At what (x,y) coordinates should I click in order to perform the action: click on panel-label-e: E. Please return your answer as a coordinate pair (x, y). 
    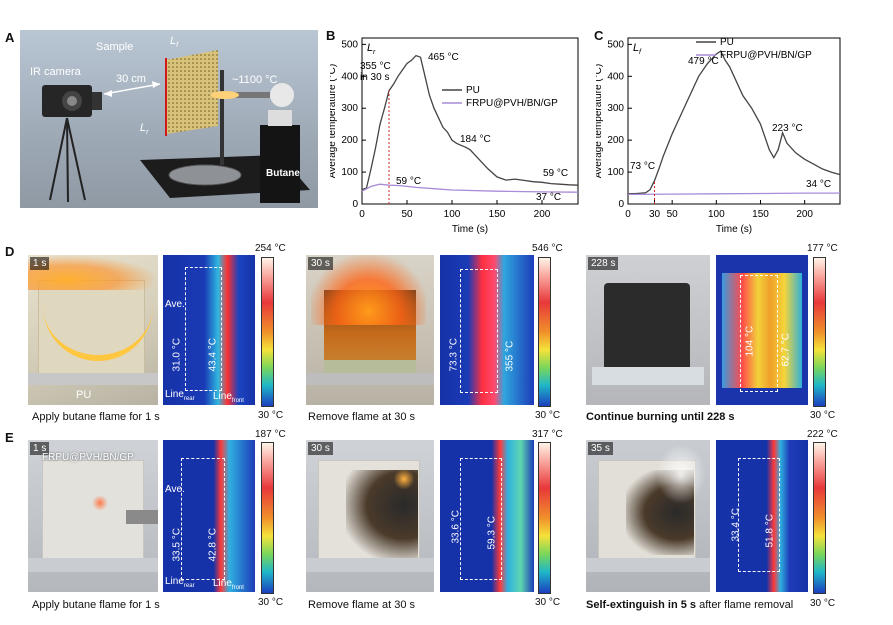
    Looking at the image, I should click on (9, 437).